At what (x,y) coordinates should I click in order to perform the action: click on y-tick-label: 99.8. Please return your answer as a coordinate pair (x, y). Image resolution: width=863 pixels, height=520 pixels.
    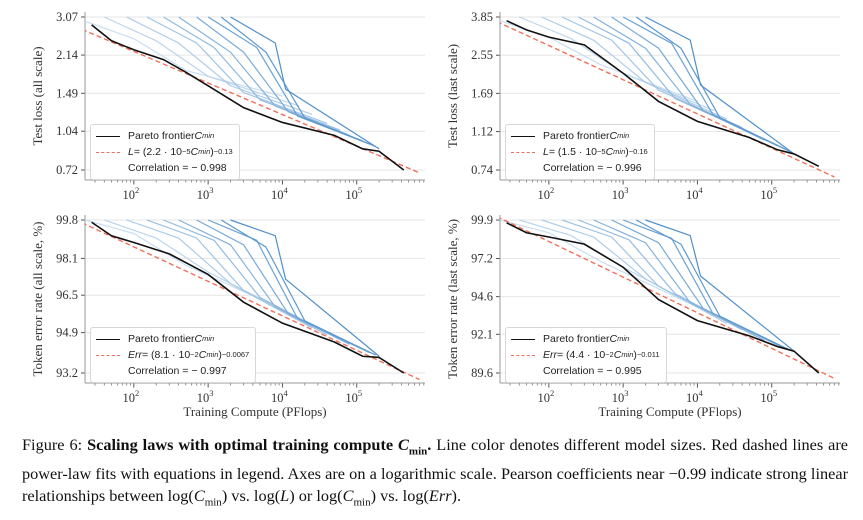
    Looking at the image, I should click on (67, 220).